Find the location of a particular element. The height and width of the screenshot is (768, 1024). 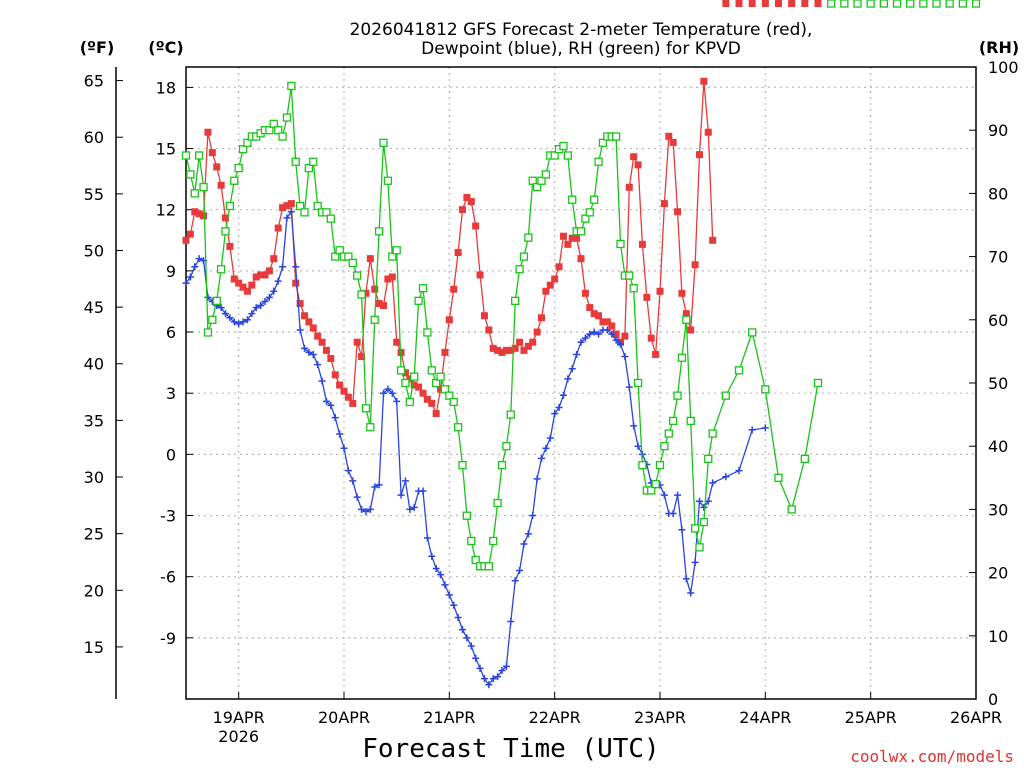

x-tick-label: 23APR is located at coordinates (660, 717).